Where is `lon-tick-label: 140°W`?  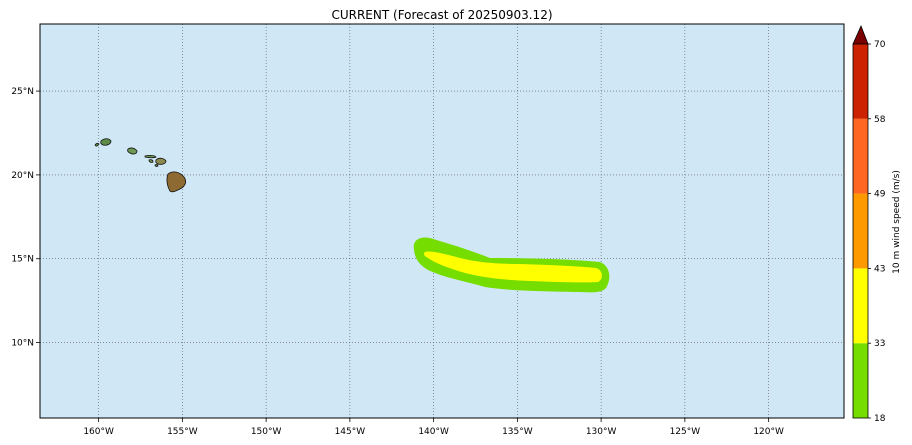 lon-tick-label: 140°W is located at coordinates (433, 432).